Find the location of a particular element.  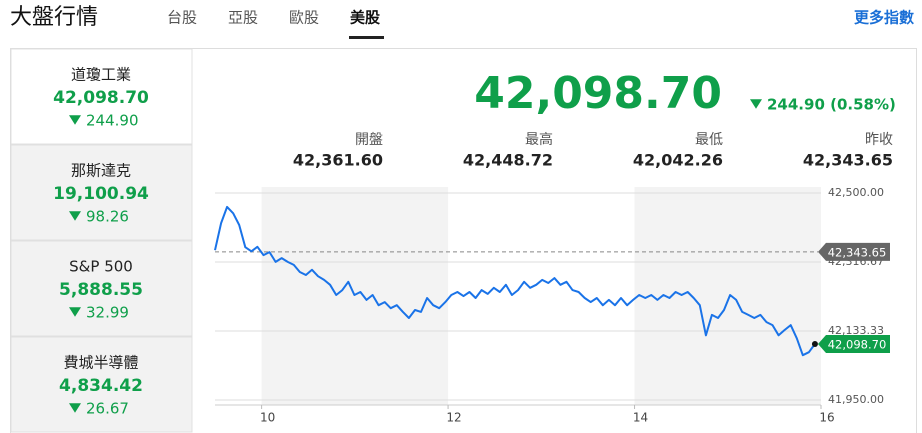

index-name: S&P 500 is located at coordinates (101, 267).